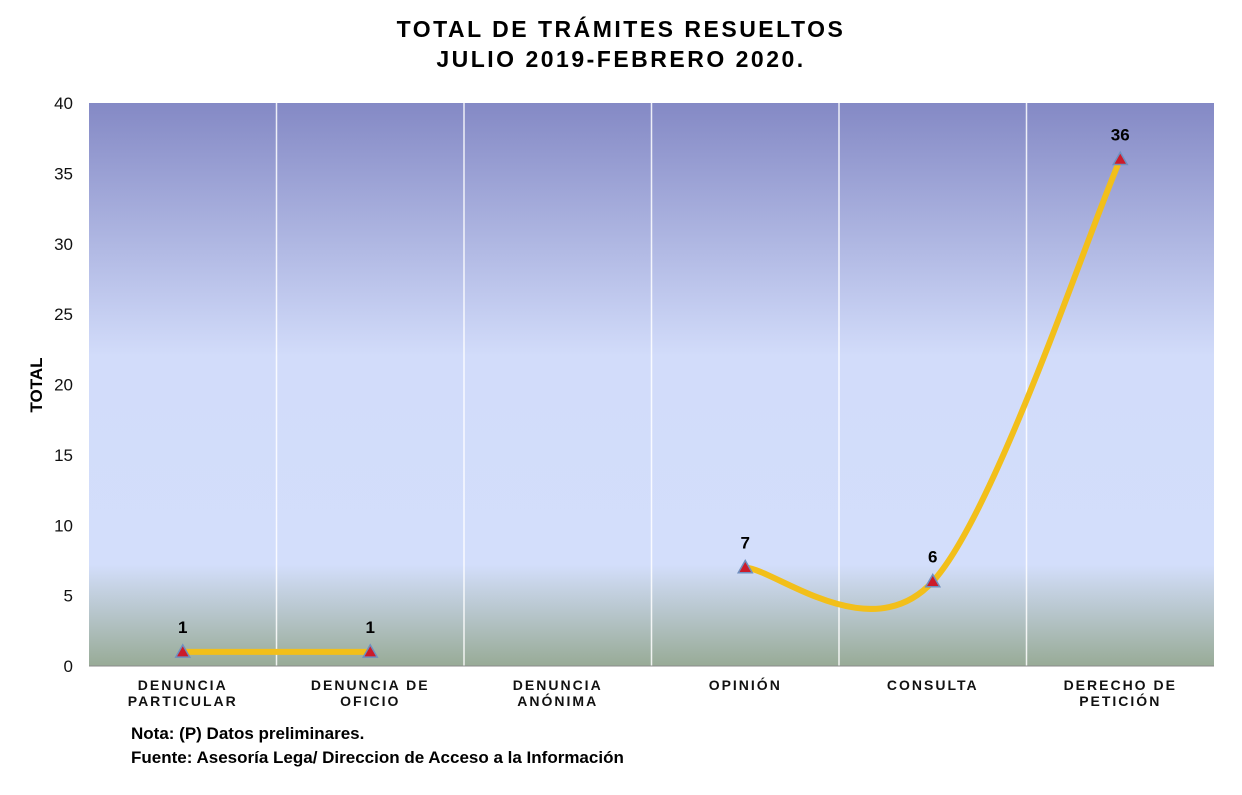 This screenshot has height=795, width=1242. Describe the element at coordinates (63, 173) in the screenshot. I see `y-tick-label: 35` at that location.